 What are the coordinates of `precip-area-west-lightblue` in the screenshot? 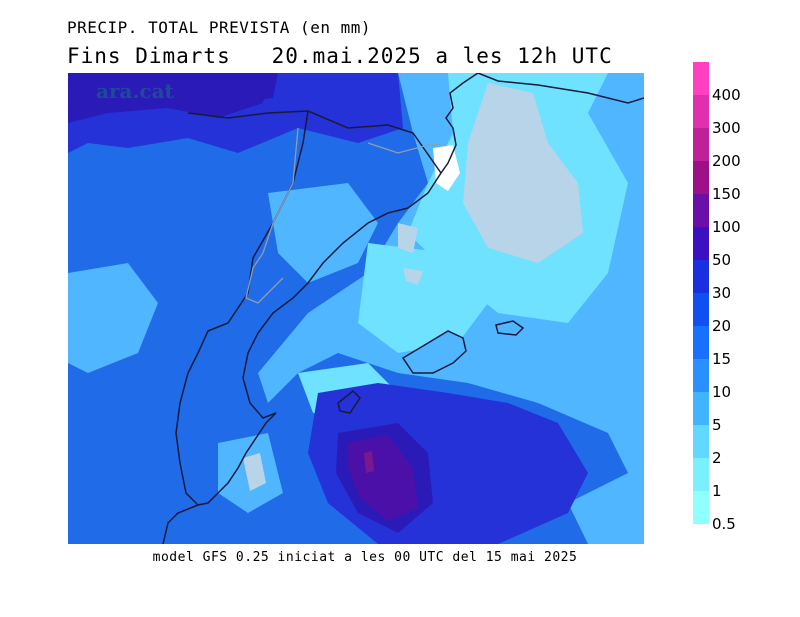 It's located at (113, 318).